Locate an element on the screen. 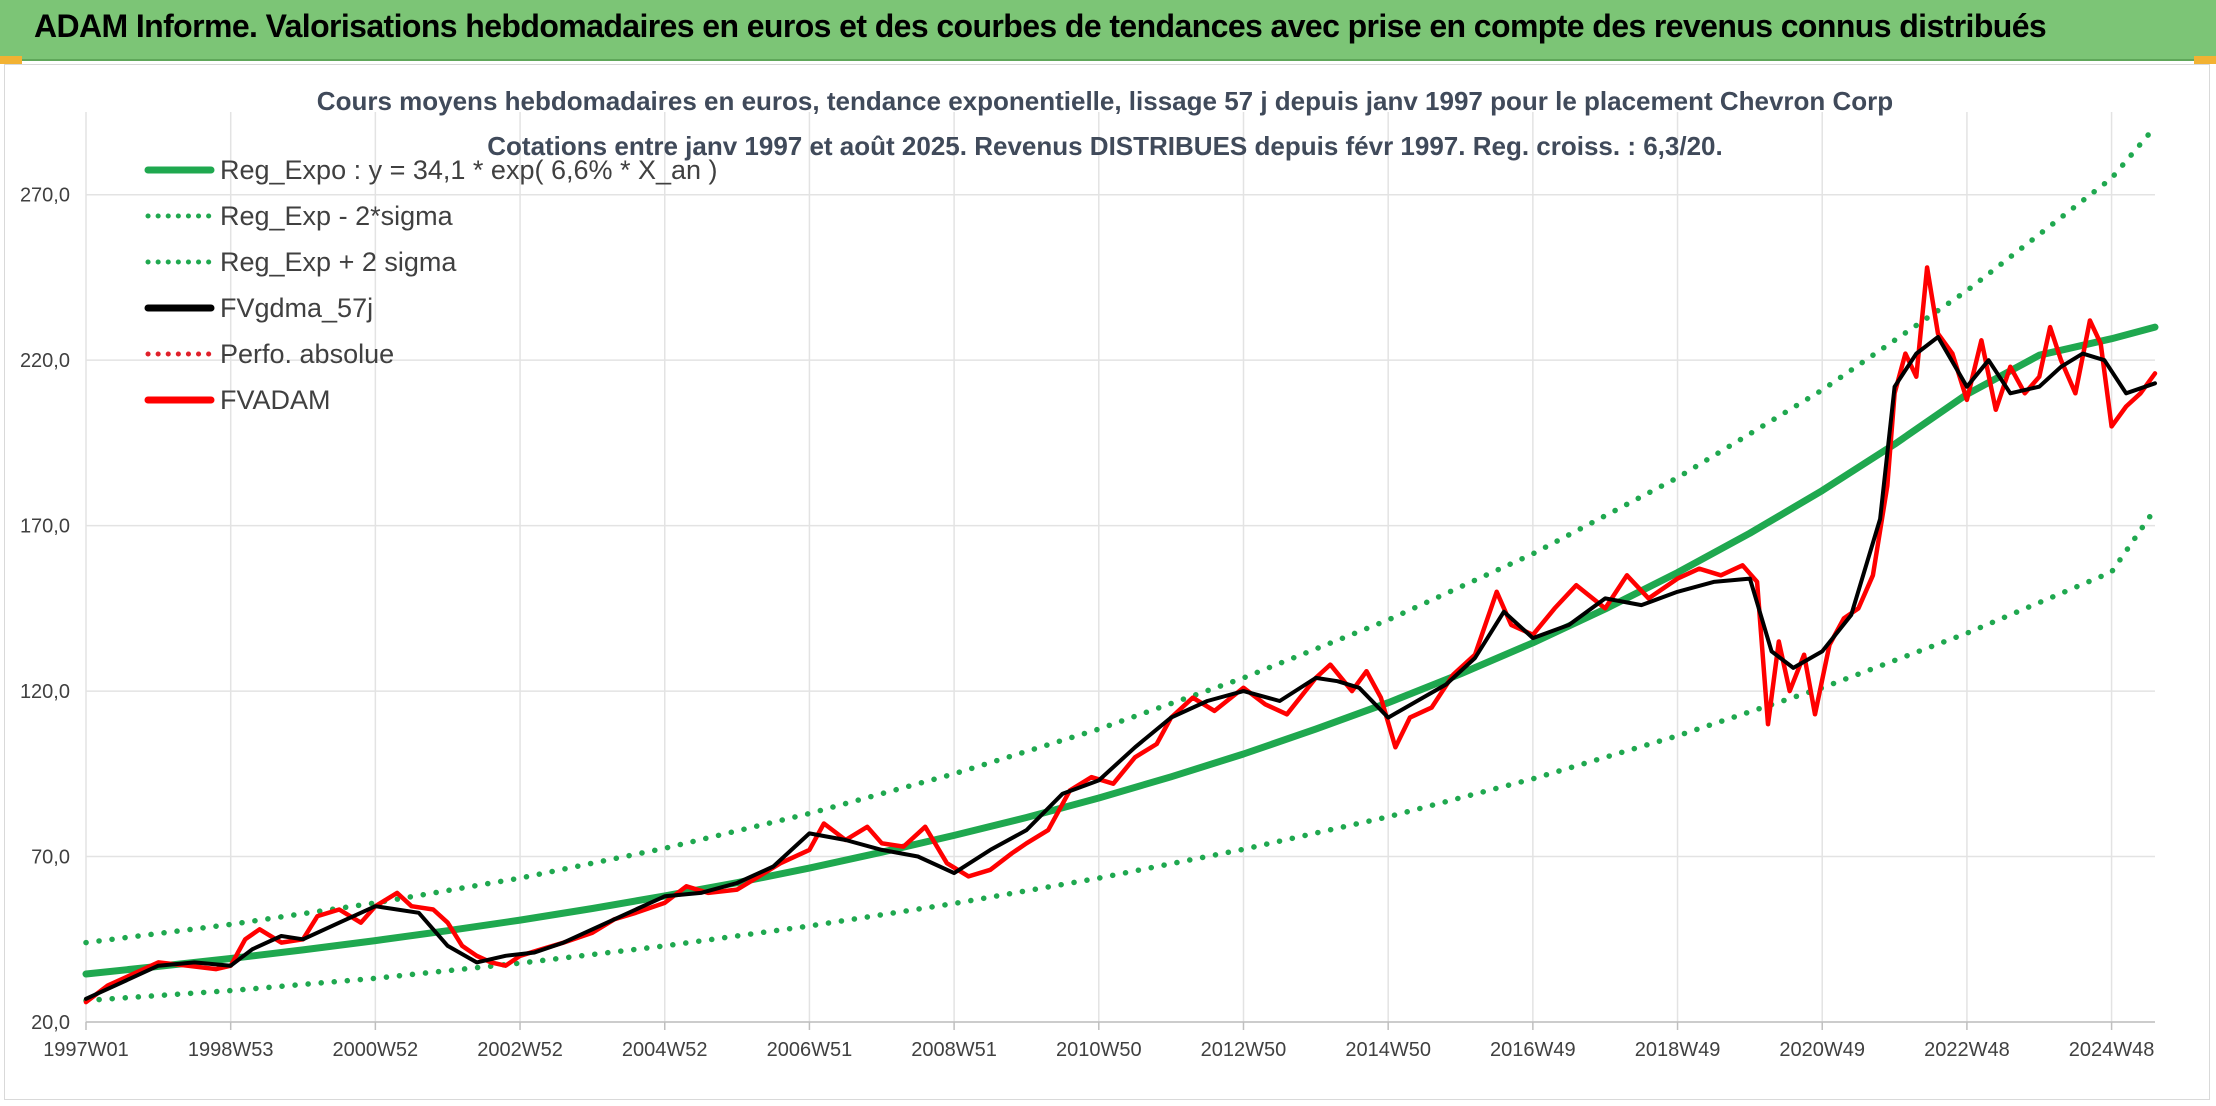 The height and width of the screenshot is (1106, 2216). x-tick-label: 2022W48 is located at coordinates (1967, 1050).